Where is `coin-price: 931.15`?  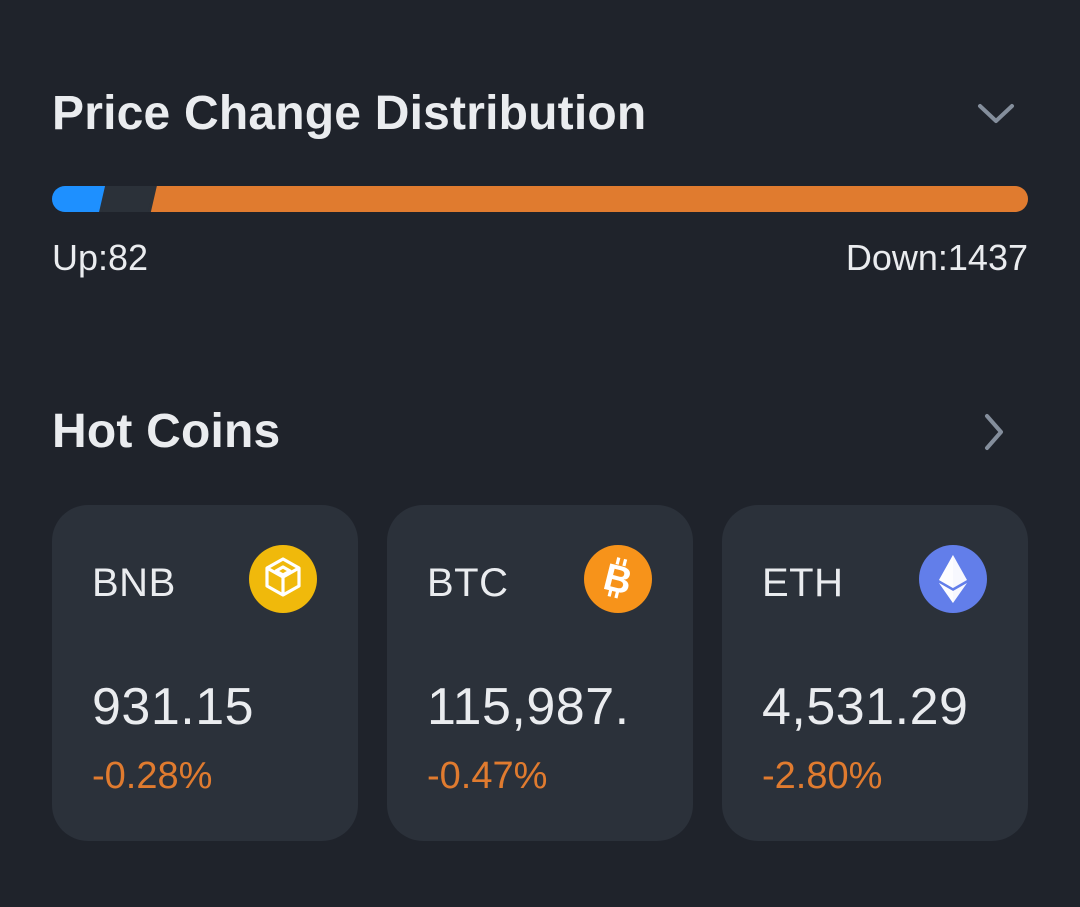 coin-price: 931.15 is located at coordinates (173, 707).